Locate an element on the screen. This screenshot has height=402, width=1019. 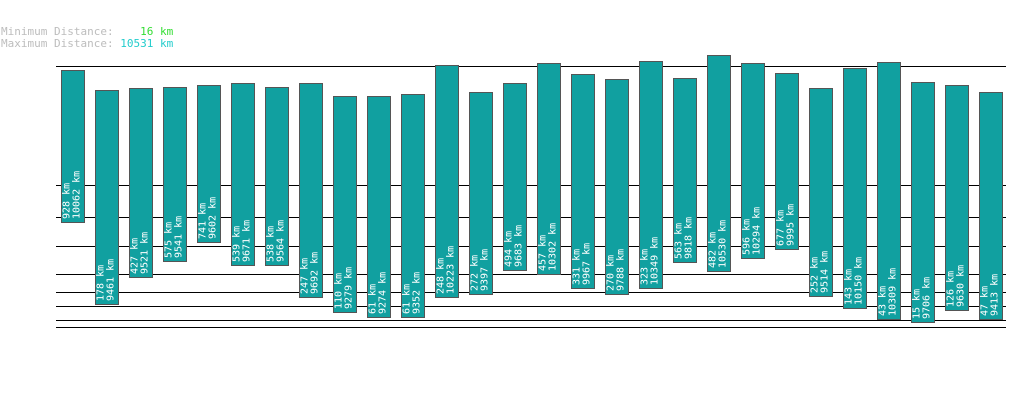
bar-20-min-label: 482 km is located at coordinates (713, 250).